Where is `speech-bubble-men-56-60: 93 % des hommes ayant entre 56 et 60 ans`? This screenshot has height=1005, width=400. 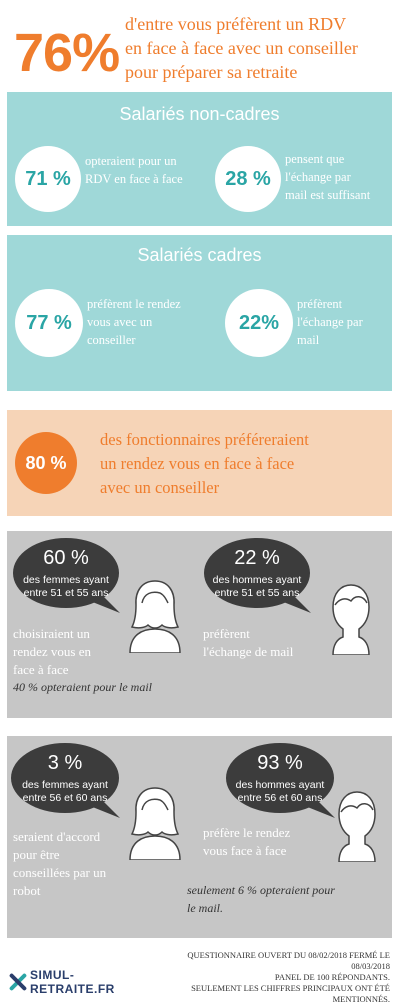
speech-bubble-men-56-60: 93 % des hommes ayant entre 56 et 60 ans is located at coordinates (280, 780).